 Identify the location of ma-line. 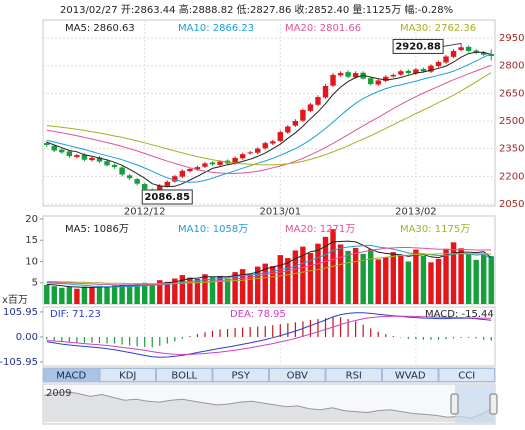
(269, 269).